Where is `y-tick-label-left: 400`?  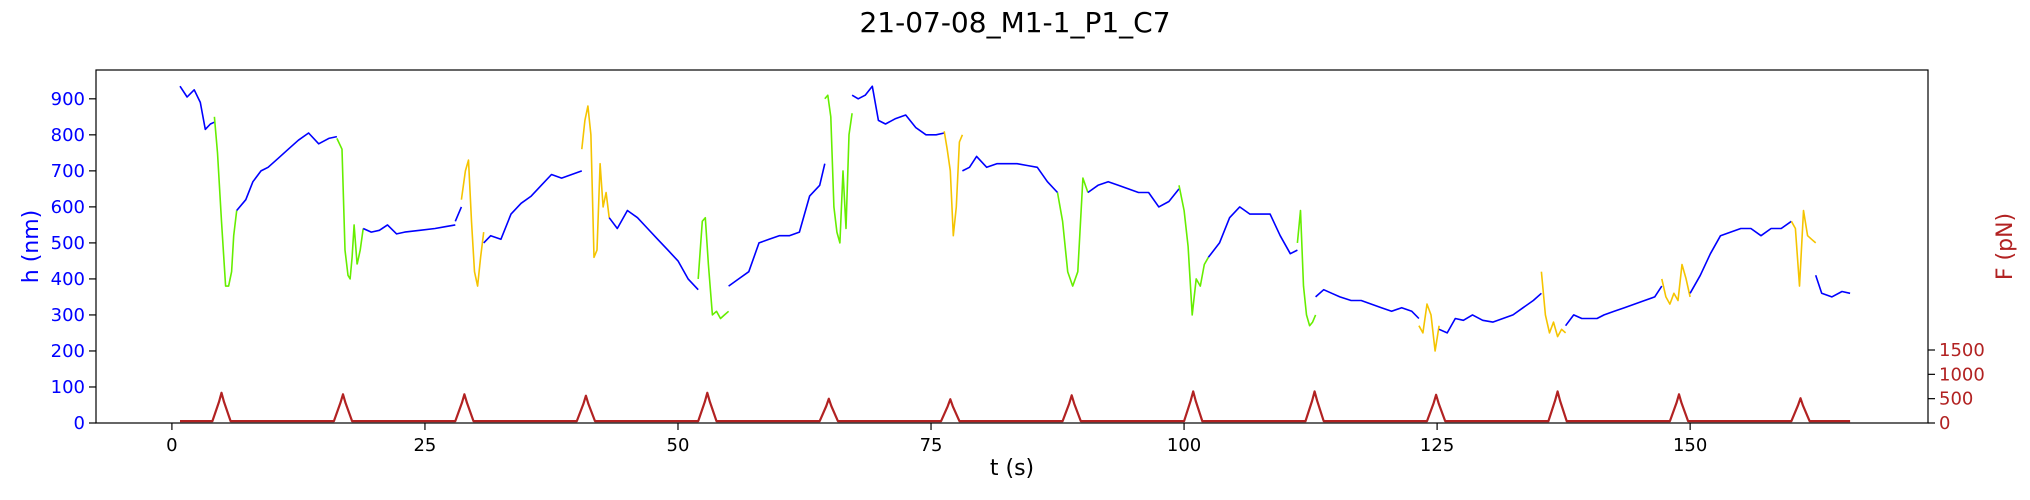 y-tick-label-left: 400 is located at coordinates (68, 279).